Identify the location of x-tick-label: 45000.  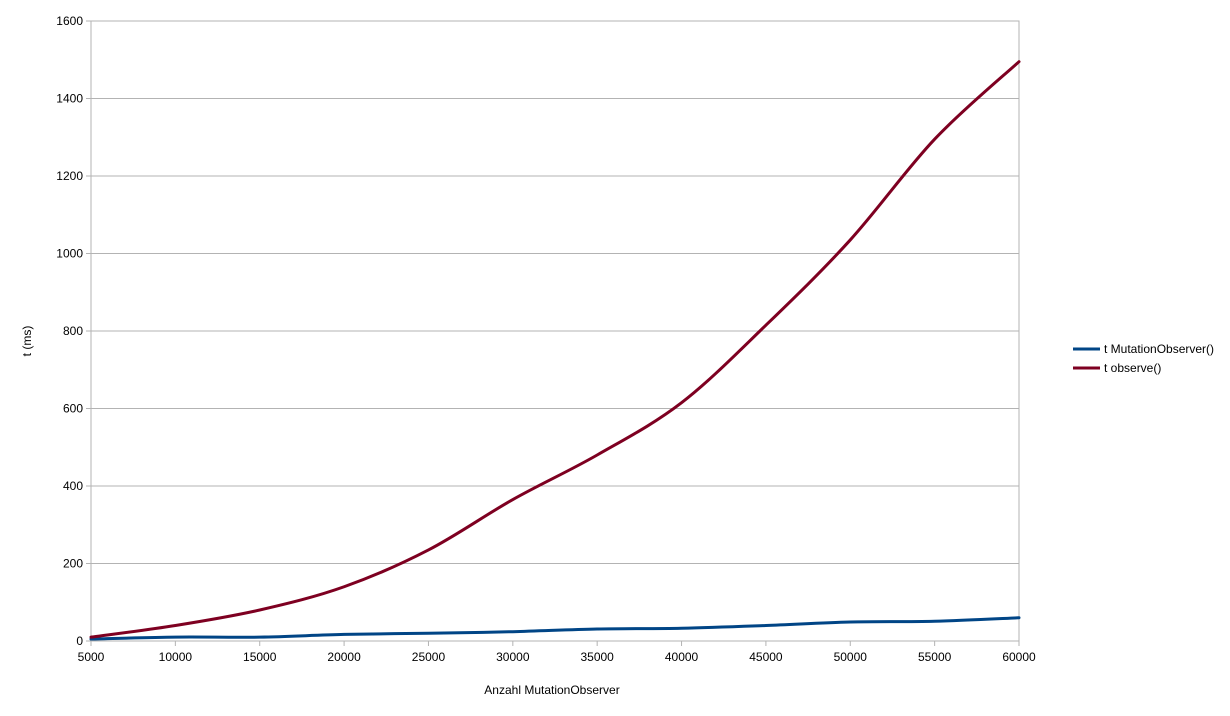
(766, 657).